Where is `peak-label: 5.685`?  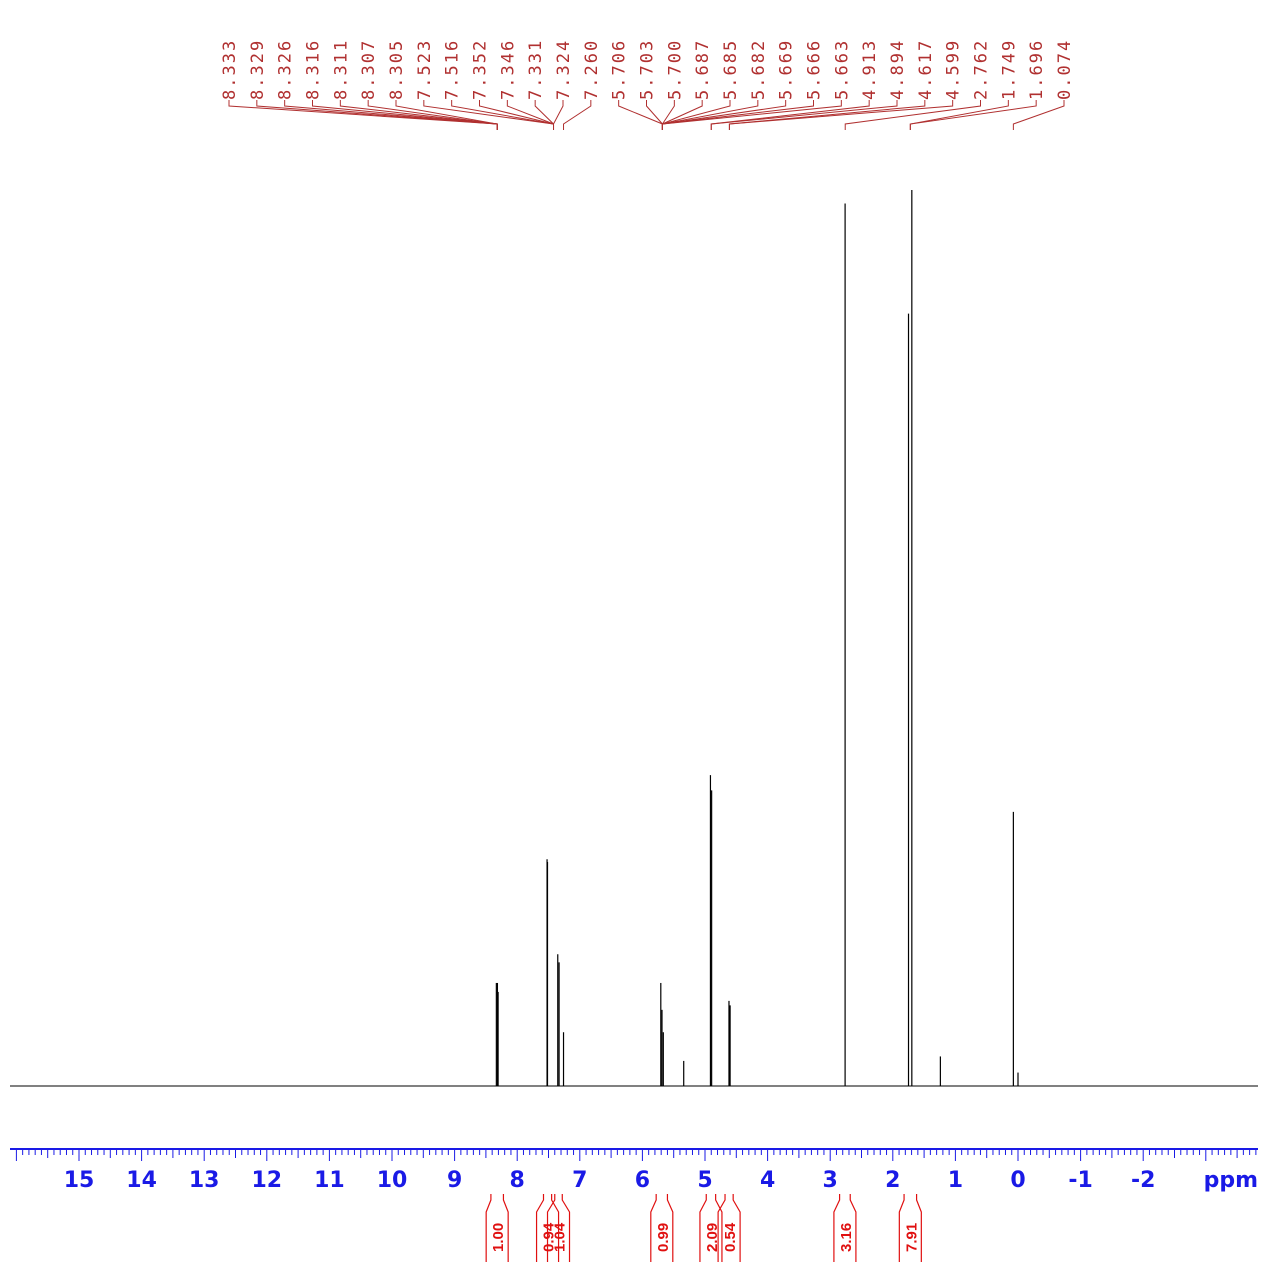
peak-label: 5.685 is located at coordinates (731, 69).